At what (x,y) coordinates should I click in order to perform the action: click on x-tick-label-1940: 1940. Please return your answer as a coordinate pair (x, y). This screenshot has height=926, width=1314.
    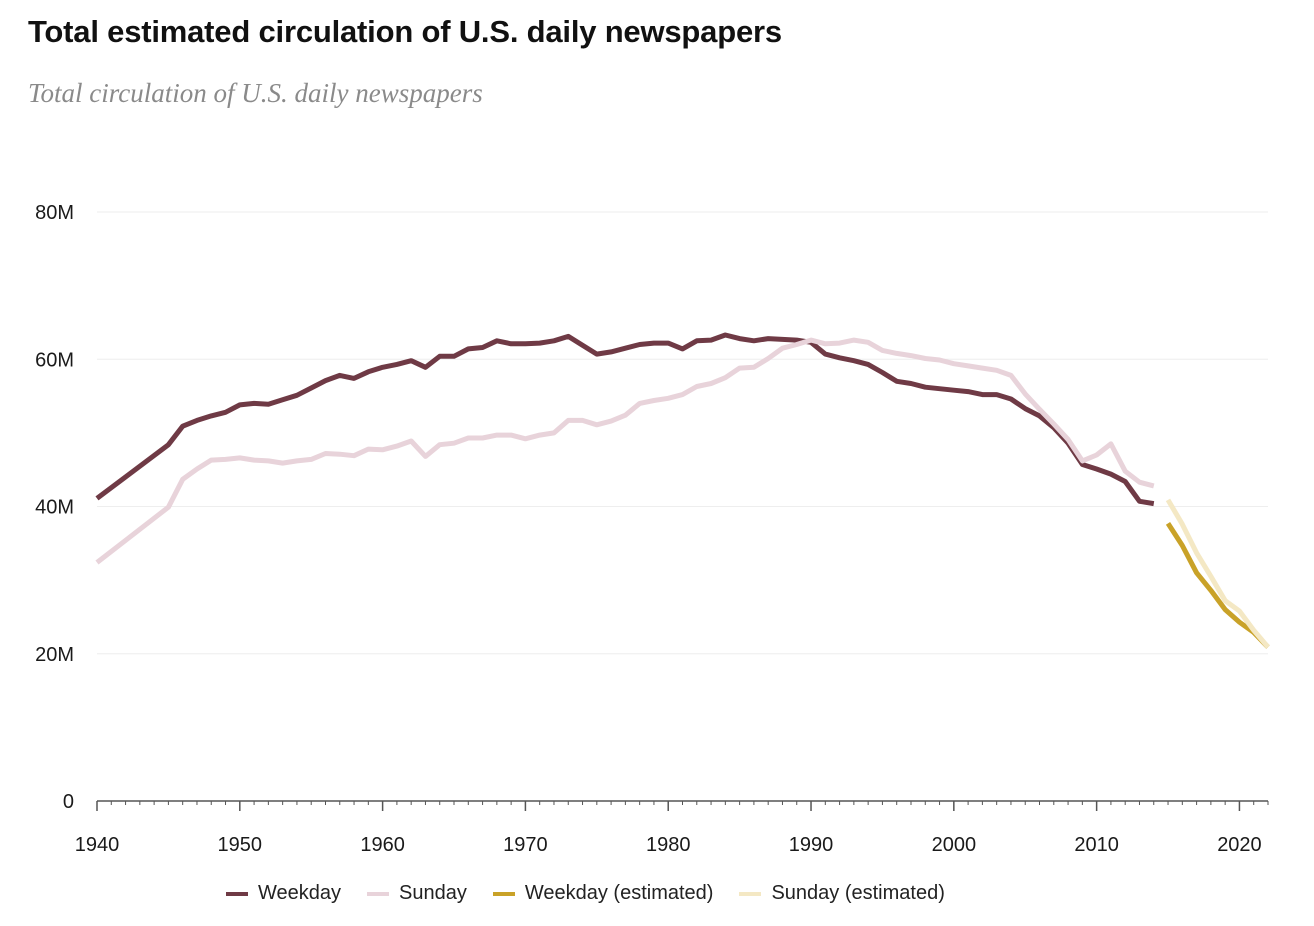
    Looking at the image, I should click on (97, 845).